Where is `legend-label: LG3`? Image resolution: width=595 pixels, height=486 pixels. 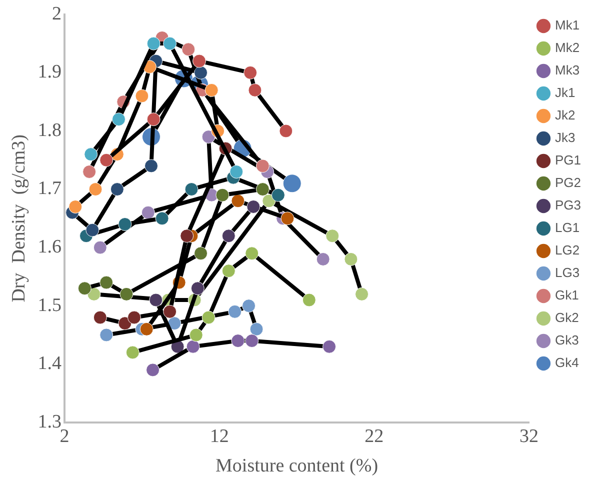 legend-label: LG3 is located at coordinates (567, 272).